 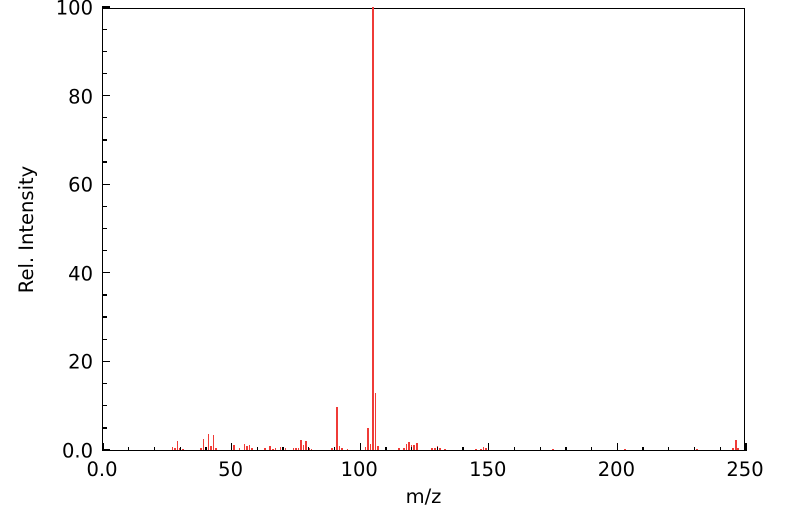 I want to click on x-axis-title: m/z, so click(x=423, y=496).